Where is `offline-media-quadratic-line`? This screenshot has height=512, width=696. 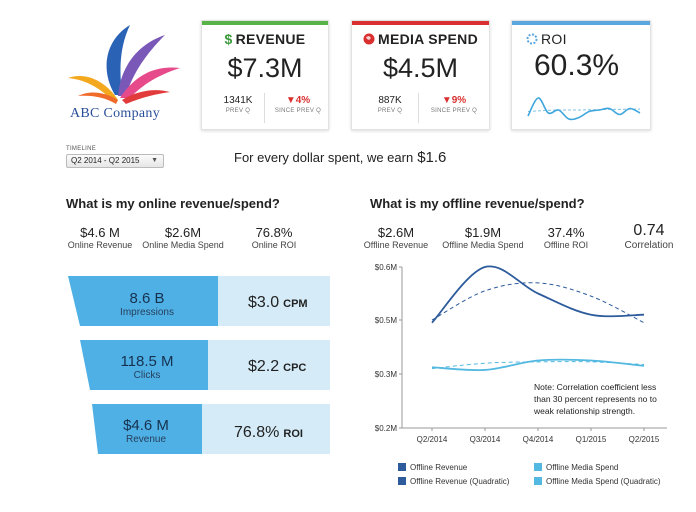 offline-media-quadratic-line is located at coordinates (538, 365).